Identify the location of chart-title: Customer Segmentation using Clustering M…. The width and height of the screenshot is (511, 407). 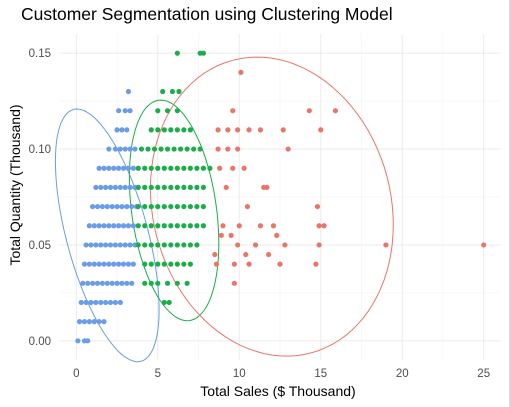
(207, 14).